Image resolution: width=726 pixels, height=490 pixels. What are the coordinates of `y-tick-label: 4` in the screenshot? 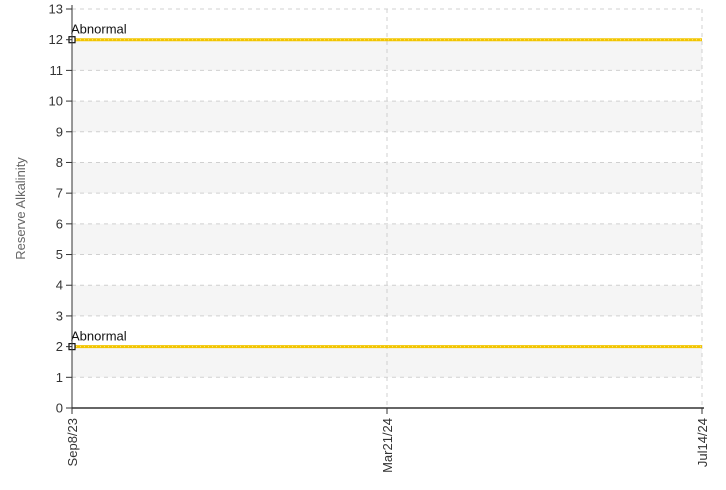 It's located at (59, 285).